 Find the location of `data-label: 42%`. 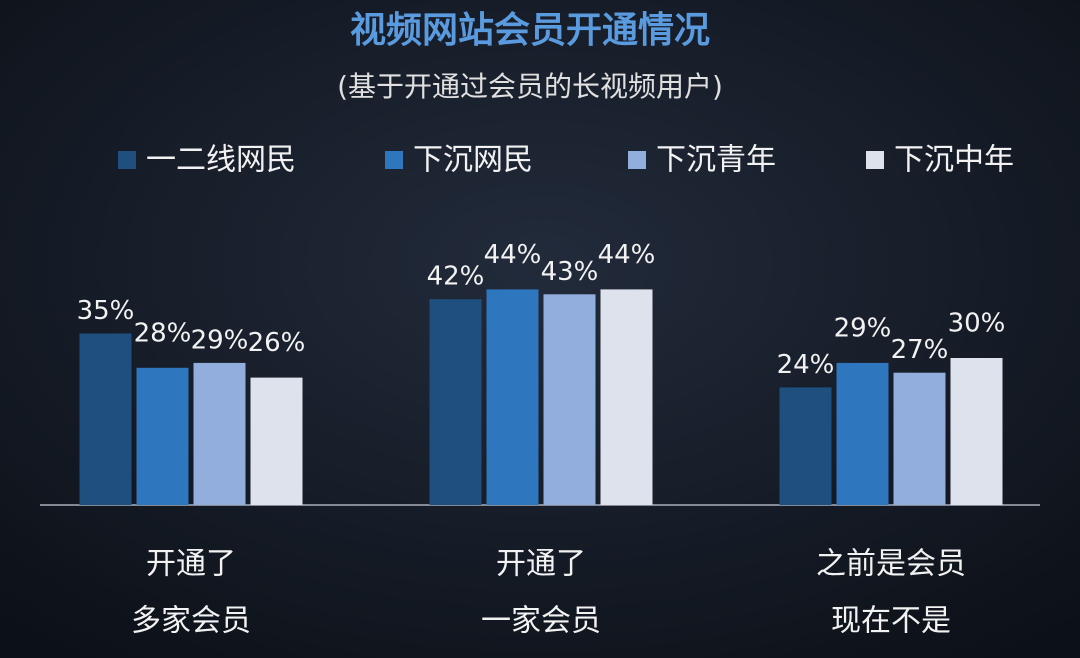

data-label: 42% is located at coordinates (456, 277).